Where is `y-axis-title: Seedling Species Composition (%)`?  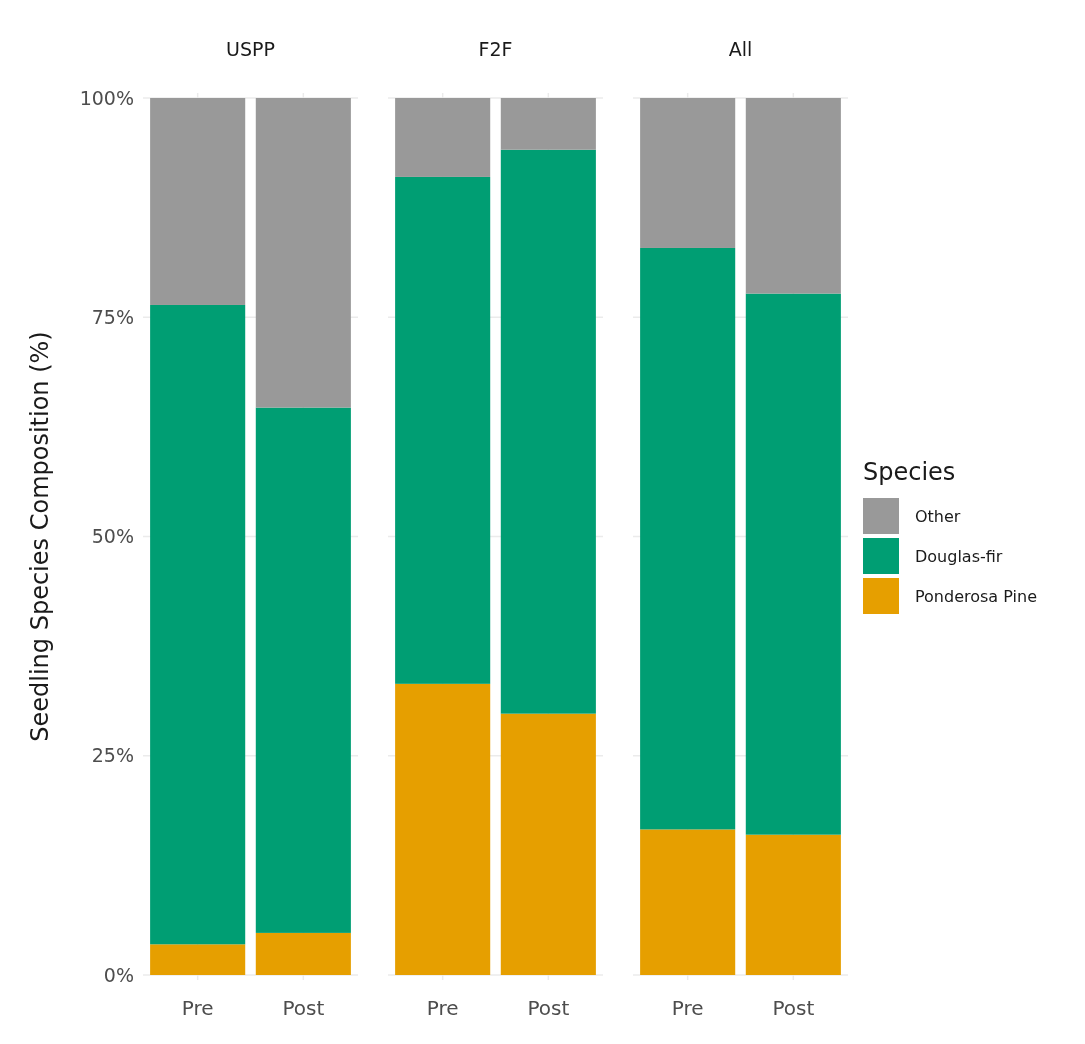
y-axis-title: Seedling Species Composition (%) is located at coordinates (40, 536).